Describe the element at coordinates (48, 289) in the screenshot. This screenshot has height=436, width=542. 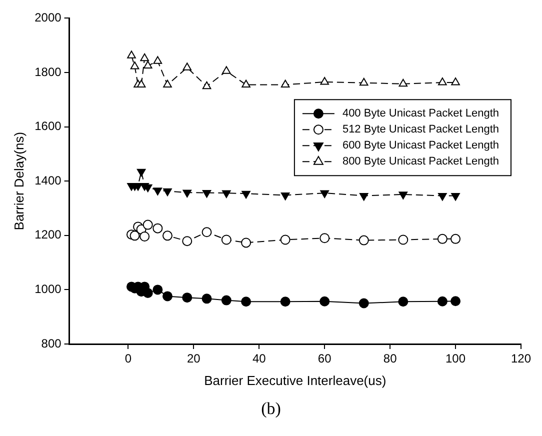
I see `y-tick-label: 1000` at that location.